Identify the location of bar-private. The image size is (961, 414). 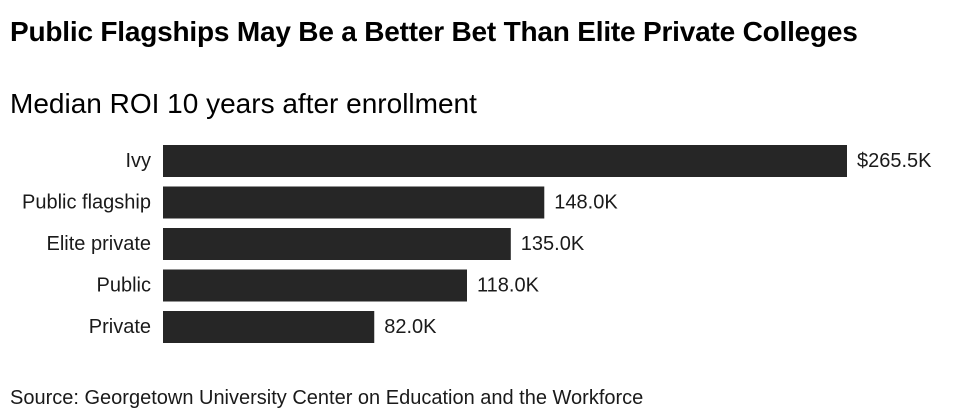
(269, 327).